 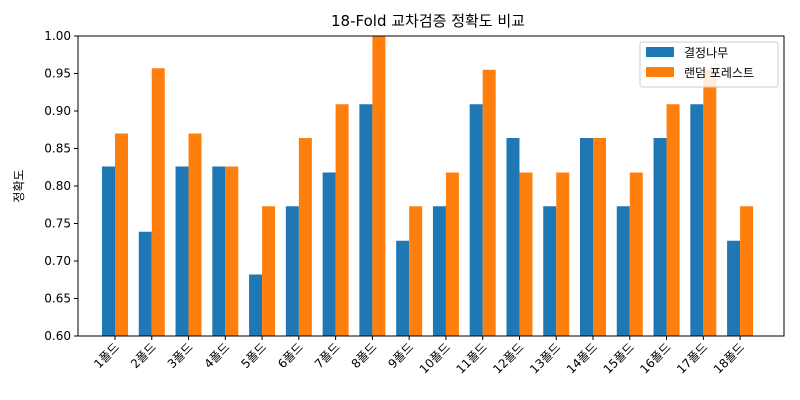 What do you see at coordinates (327, 355) in the screenshot?
I see `x-tick-label: 7폴드` at bounding box center [327, 355].